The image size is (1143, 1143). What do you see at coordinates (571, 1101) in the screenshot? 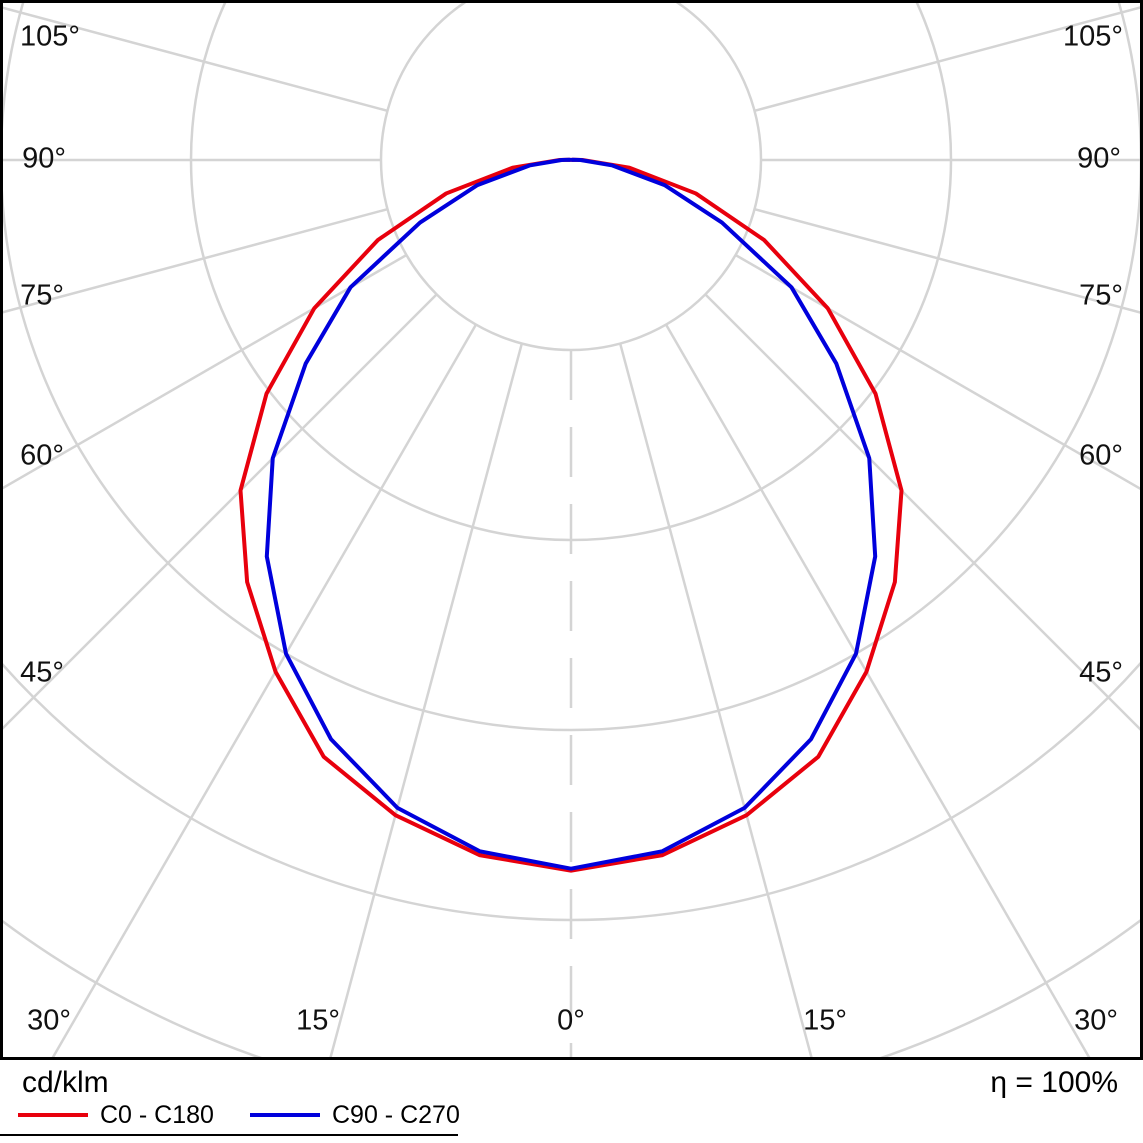
I see `footer: cd/klm η = 100% C0 - C180 C90 - C270` at bounding box center [571, 1101].